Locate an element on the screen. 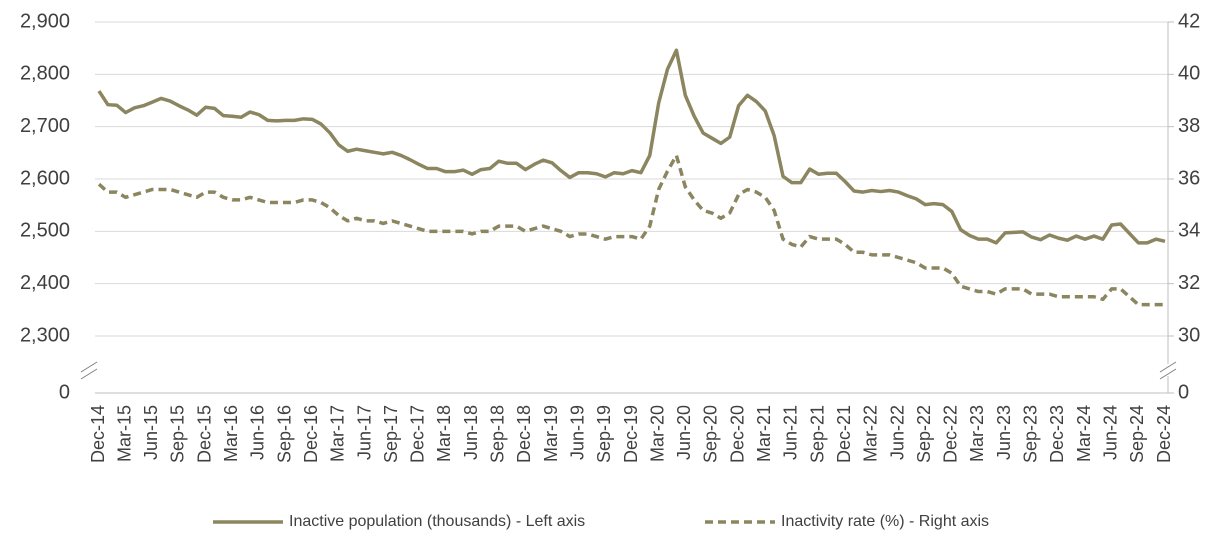 This screenshot has width=1231, height=539. x-tick-label: Sep-21 is located at coordinates (817, 434).